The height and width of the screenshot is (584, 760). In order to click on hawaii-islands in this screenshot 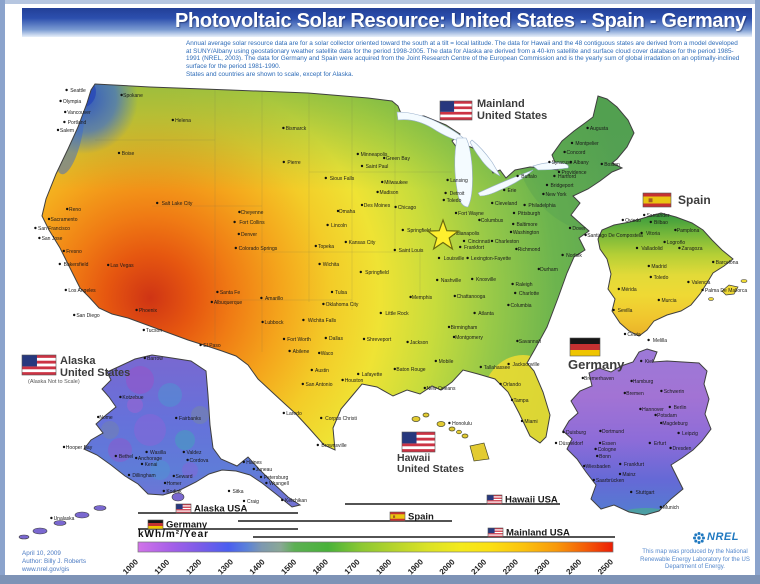, I will do `click(450, 437)`.